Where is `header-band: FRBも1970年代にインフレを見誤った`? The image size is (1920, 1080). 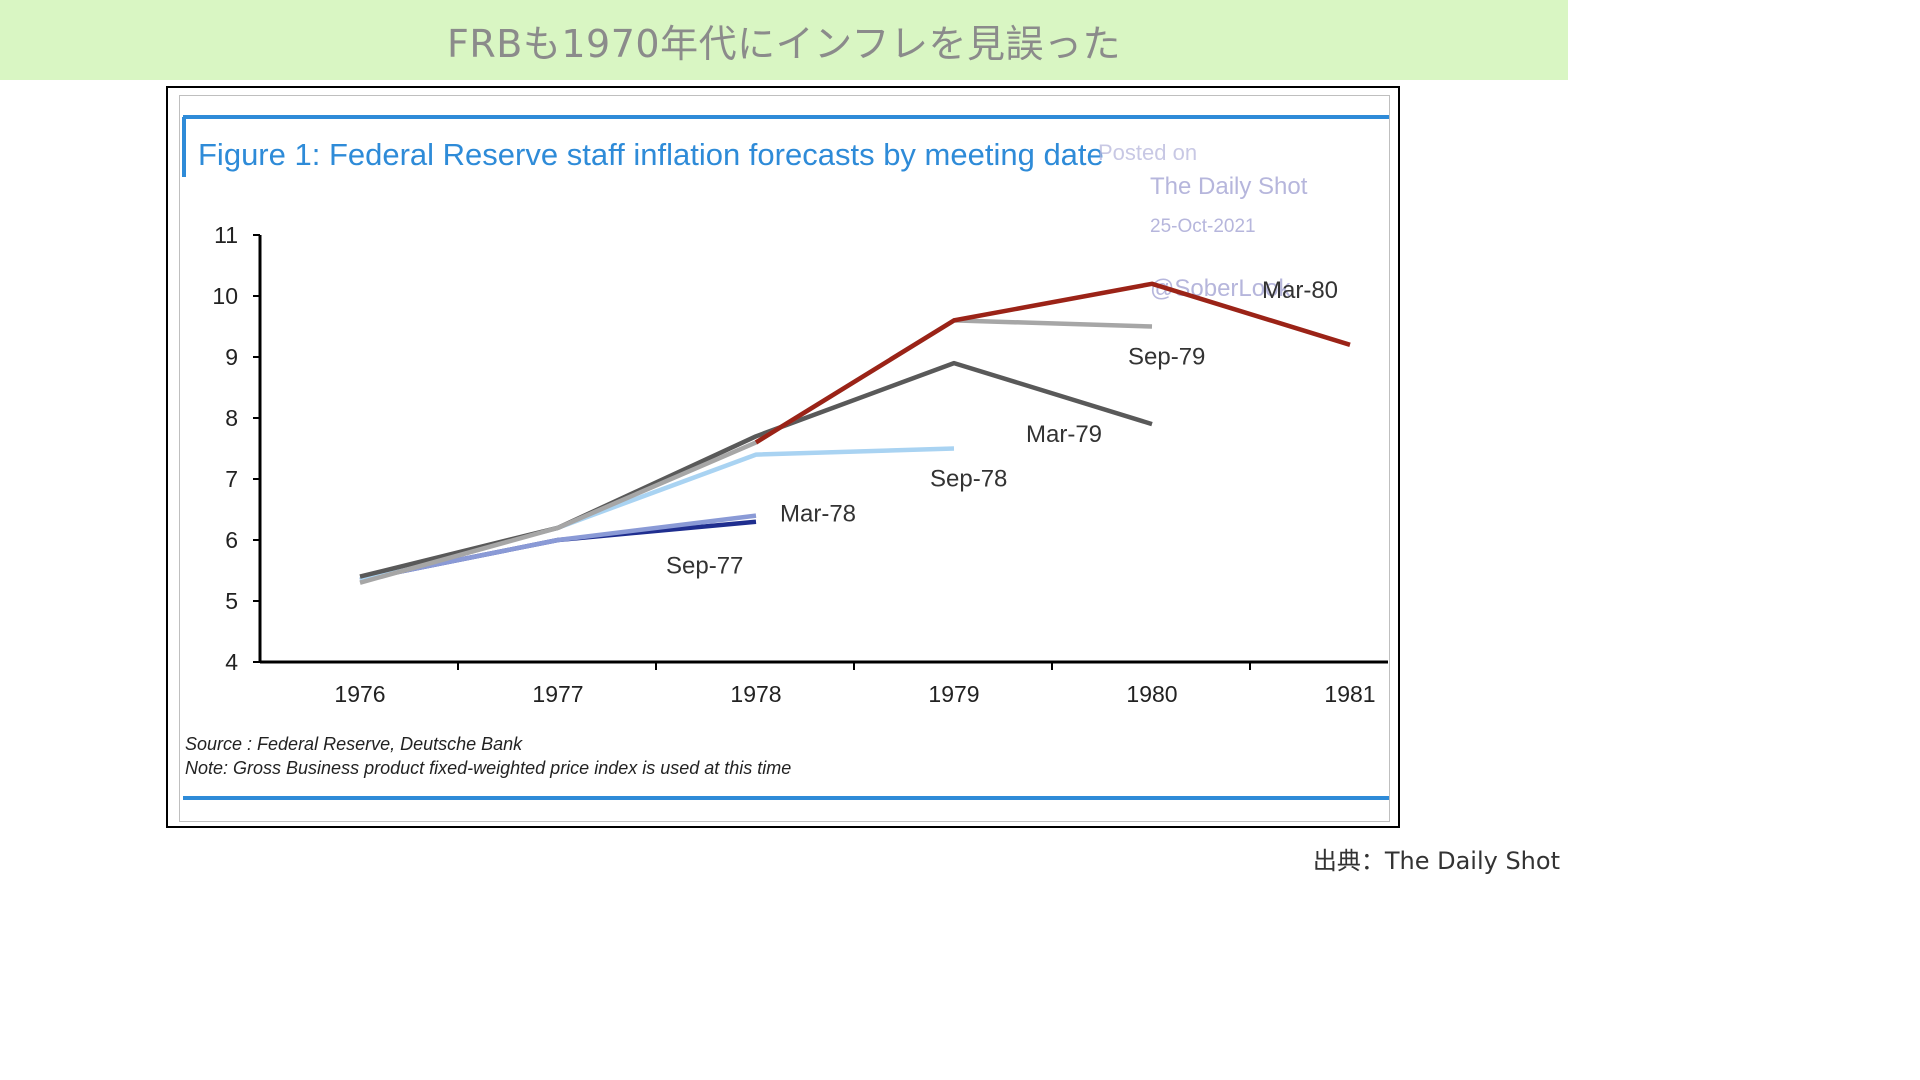
header-band: FRBも1970年代にインフレを見誤った is located at coordinates (784, 40).